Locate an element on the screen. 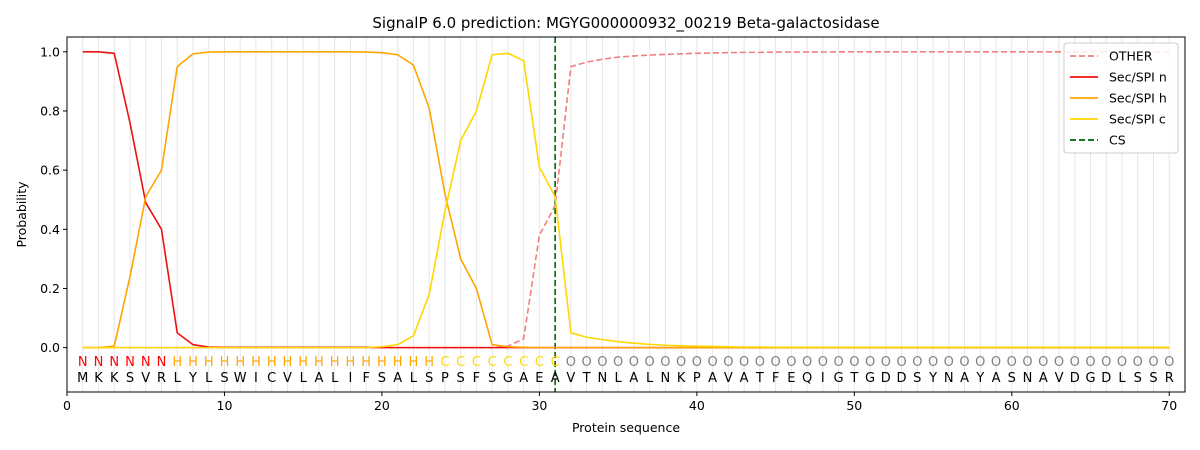 Image resolution: width=1200 pixels, height=450 pixels. y-tick-label: 0.6 is located at coordinates (50, 170).